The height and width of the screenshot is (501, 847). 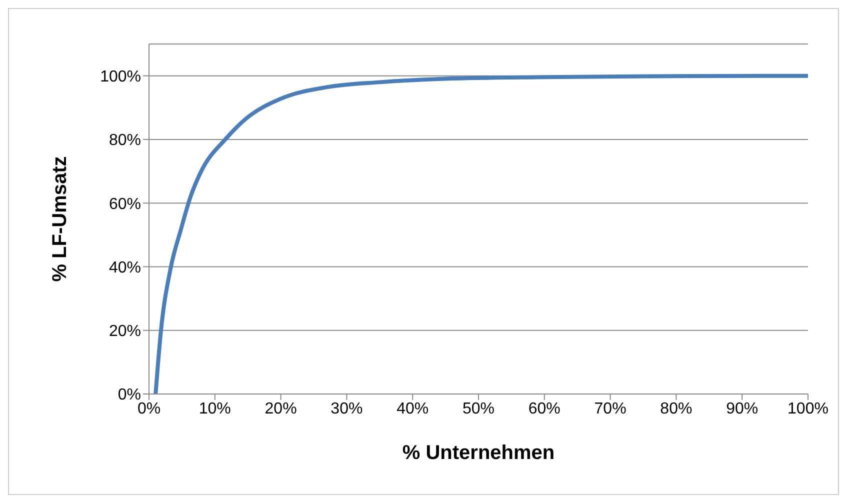 What do you see at coordinates (124, 331) in the screenshot?
I see `y-tick-label: 20%` at bounding box center [124, 331].